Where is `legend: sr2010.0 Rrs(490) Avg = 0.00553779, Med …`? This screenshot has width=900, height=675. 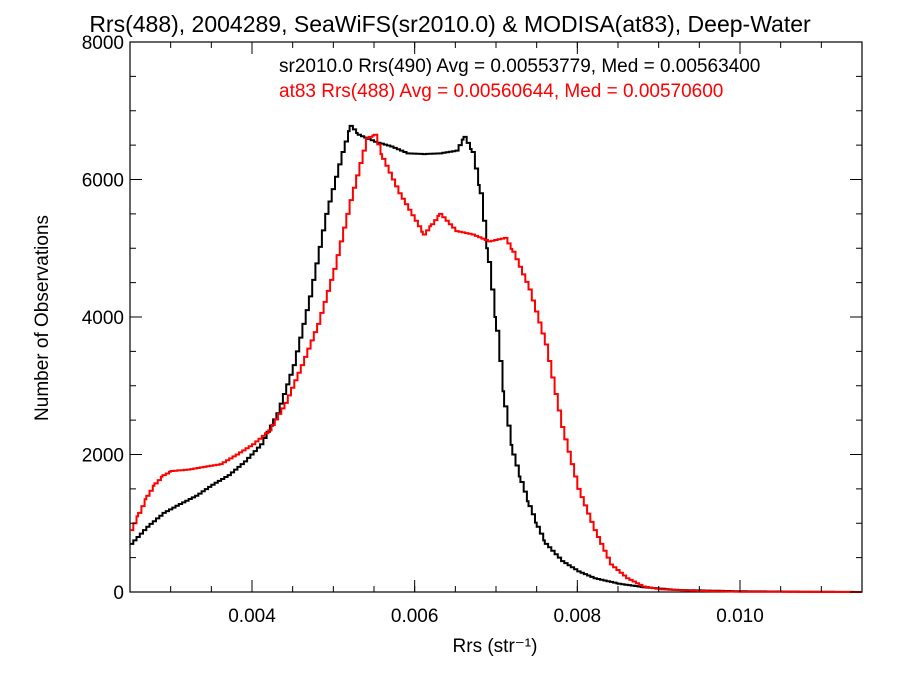 legend: sr2010.0 Rrs(490) Avg = 0.00553779, Med … is located at coordinates (519, 79).